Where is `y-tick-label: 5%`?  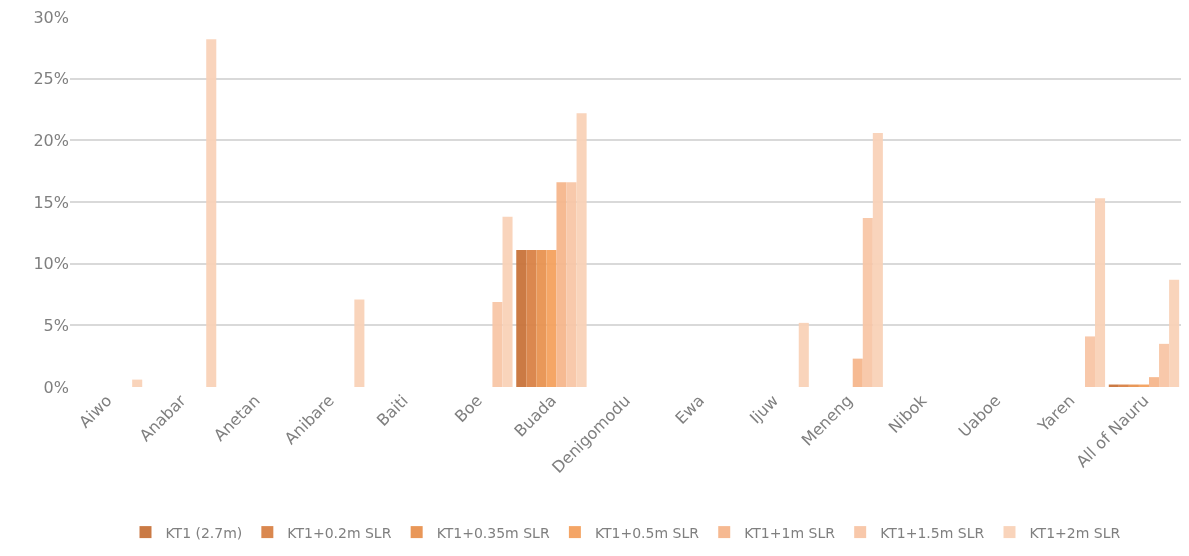
y-tick-label: 5% is located at coordinates (56, 325).